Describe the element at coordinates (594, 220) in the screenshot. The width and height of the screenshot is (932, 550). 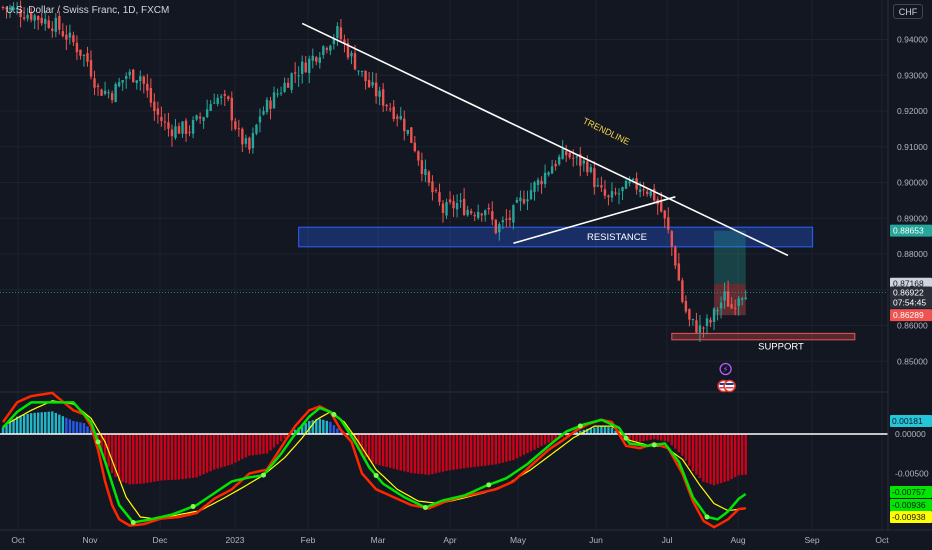
I see `rising-support-line` at that location.